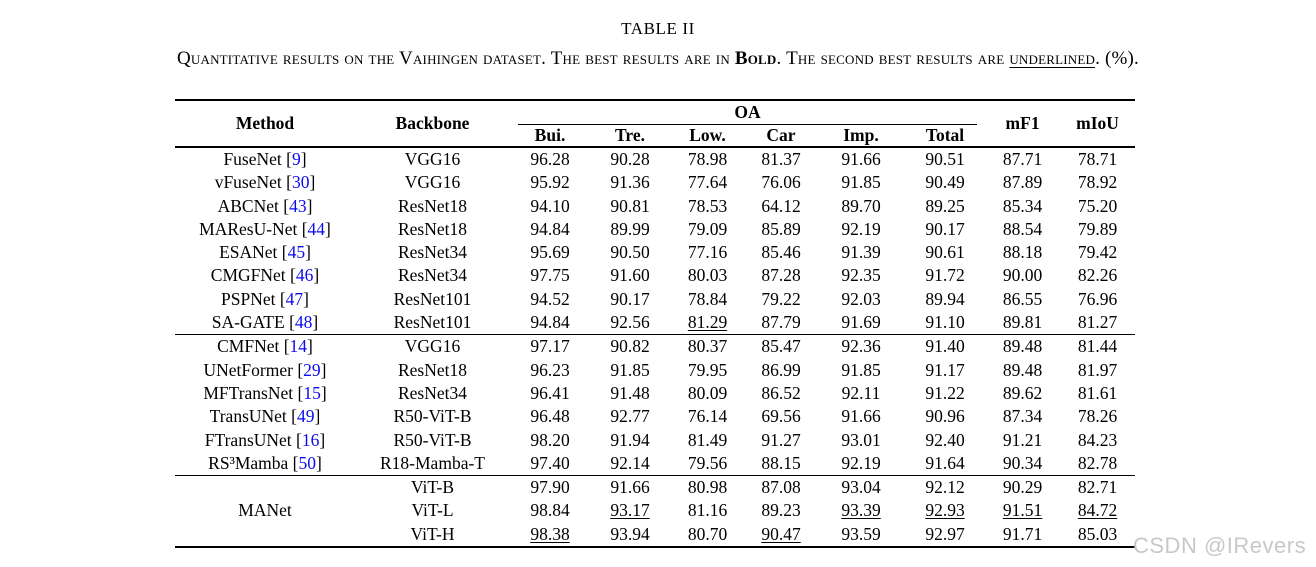 This screenshot has height=567, width=1316. Describe the element at coordinates (312, 392) in the screenshot. I see `citation-link: 15` at that location.